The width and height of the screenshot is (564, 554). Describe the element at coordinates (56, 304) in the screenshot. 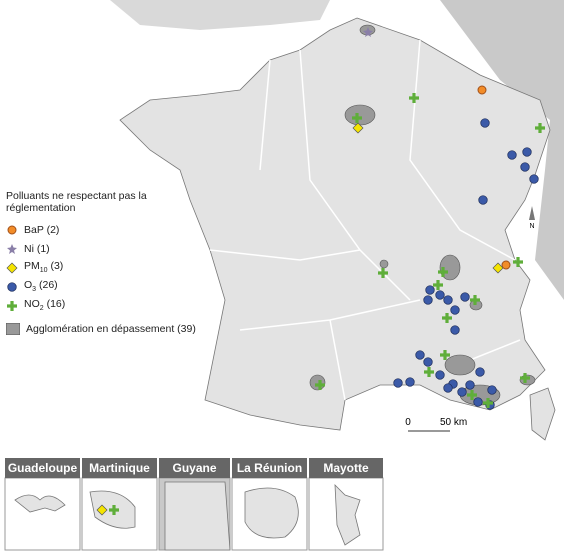

I see `legend-count: (16)` at that location.